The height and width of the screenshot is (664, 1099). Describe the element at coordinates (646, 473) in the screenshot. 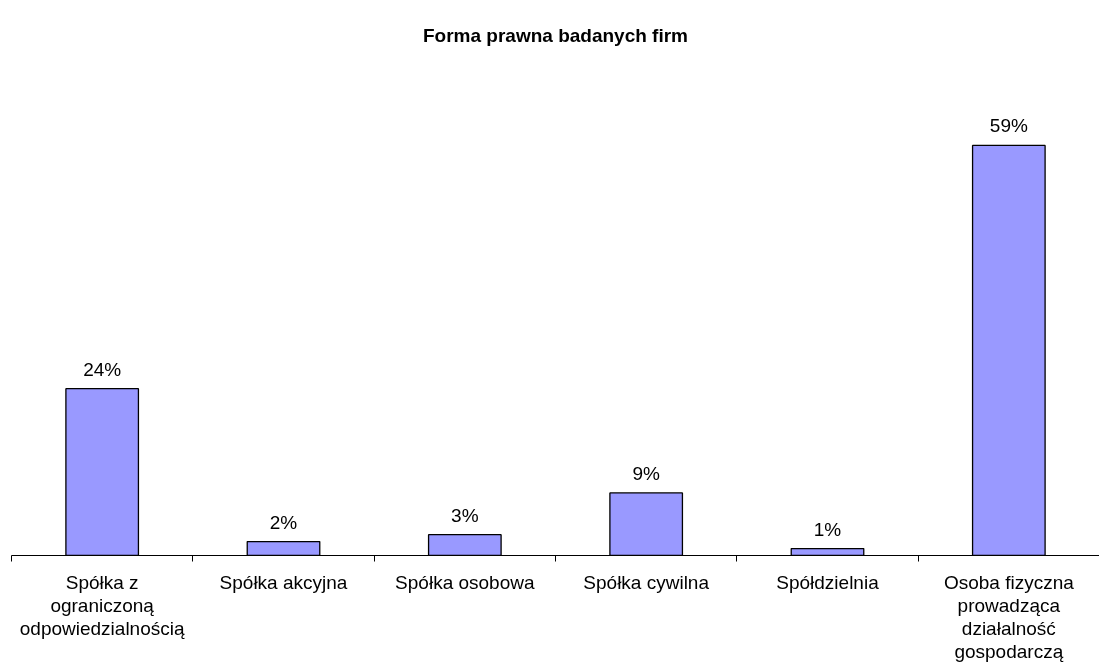

I see `data-label: 9%` at that location.